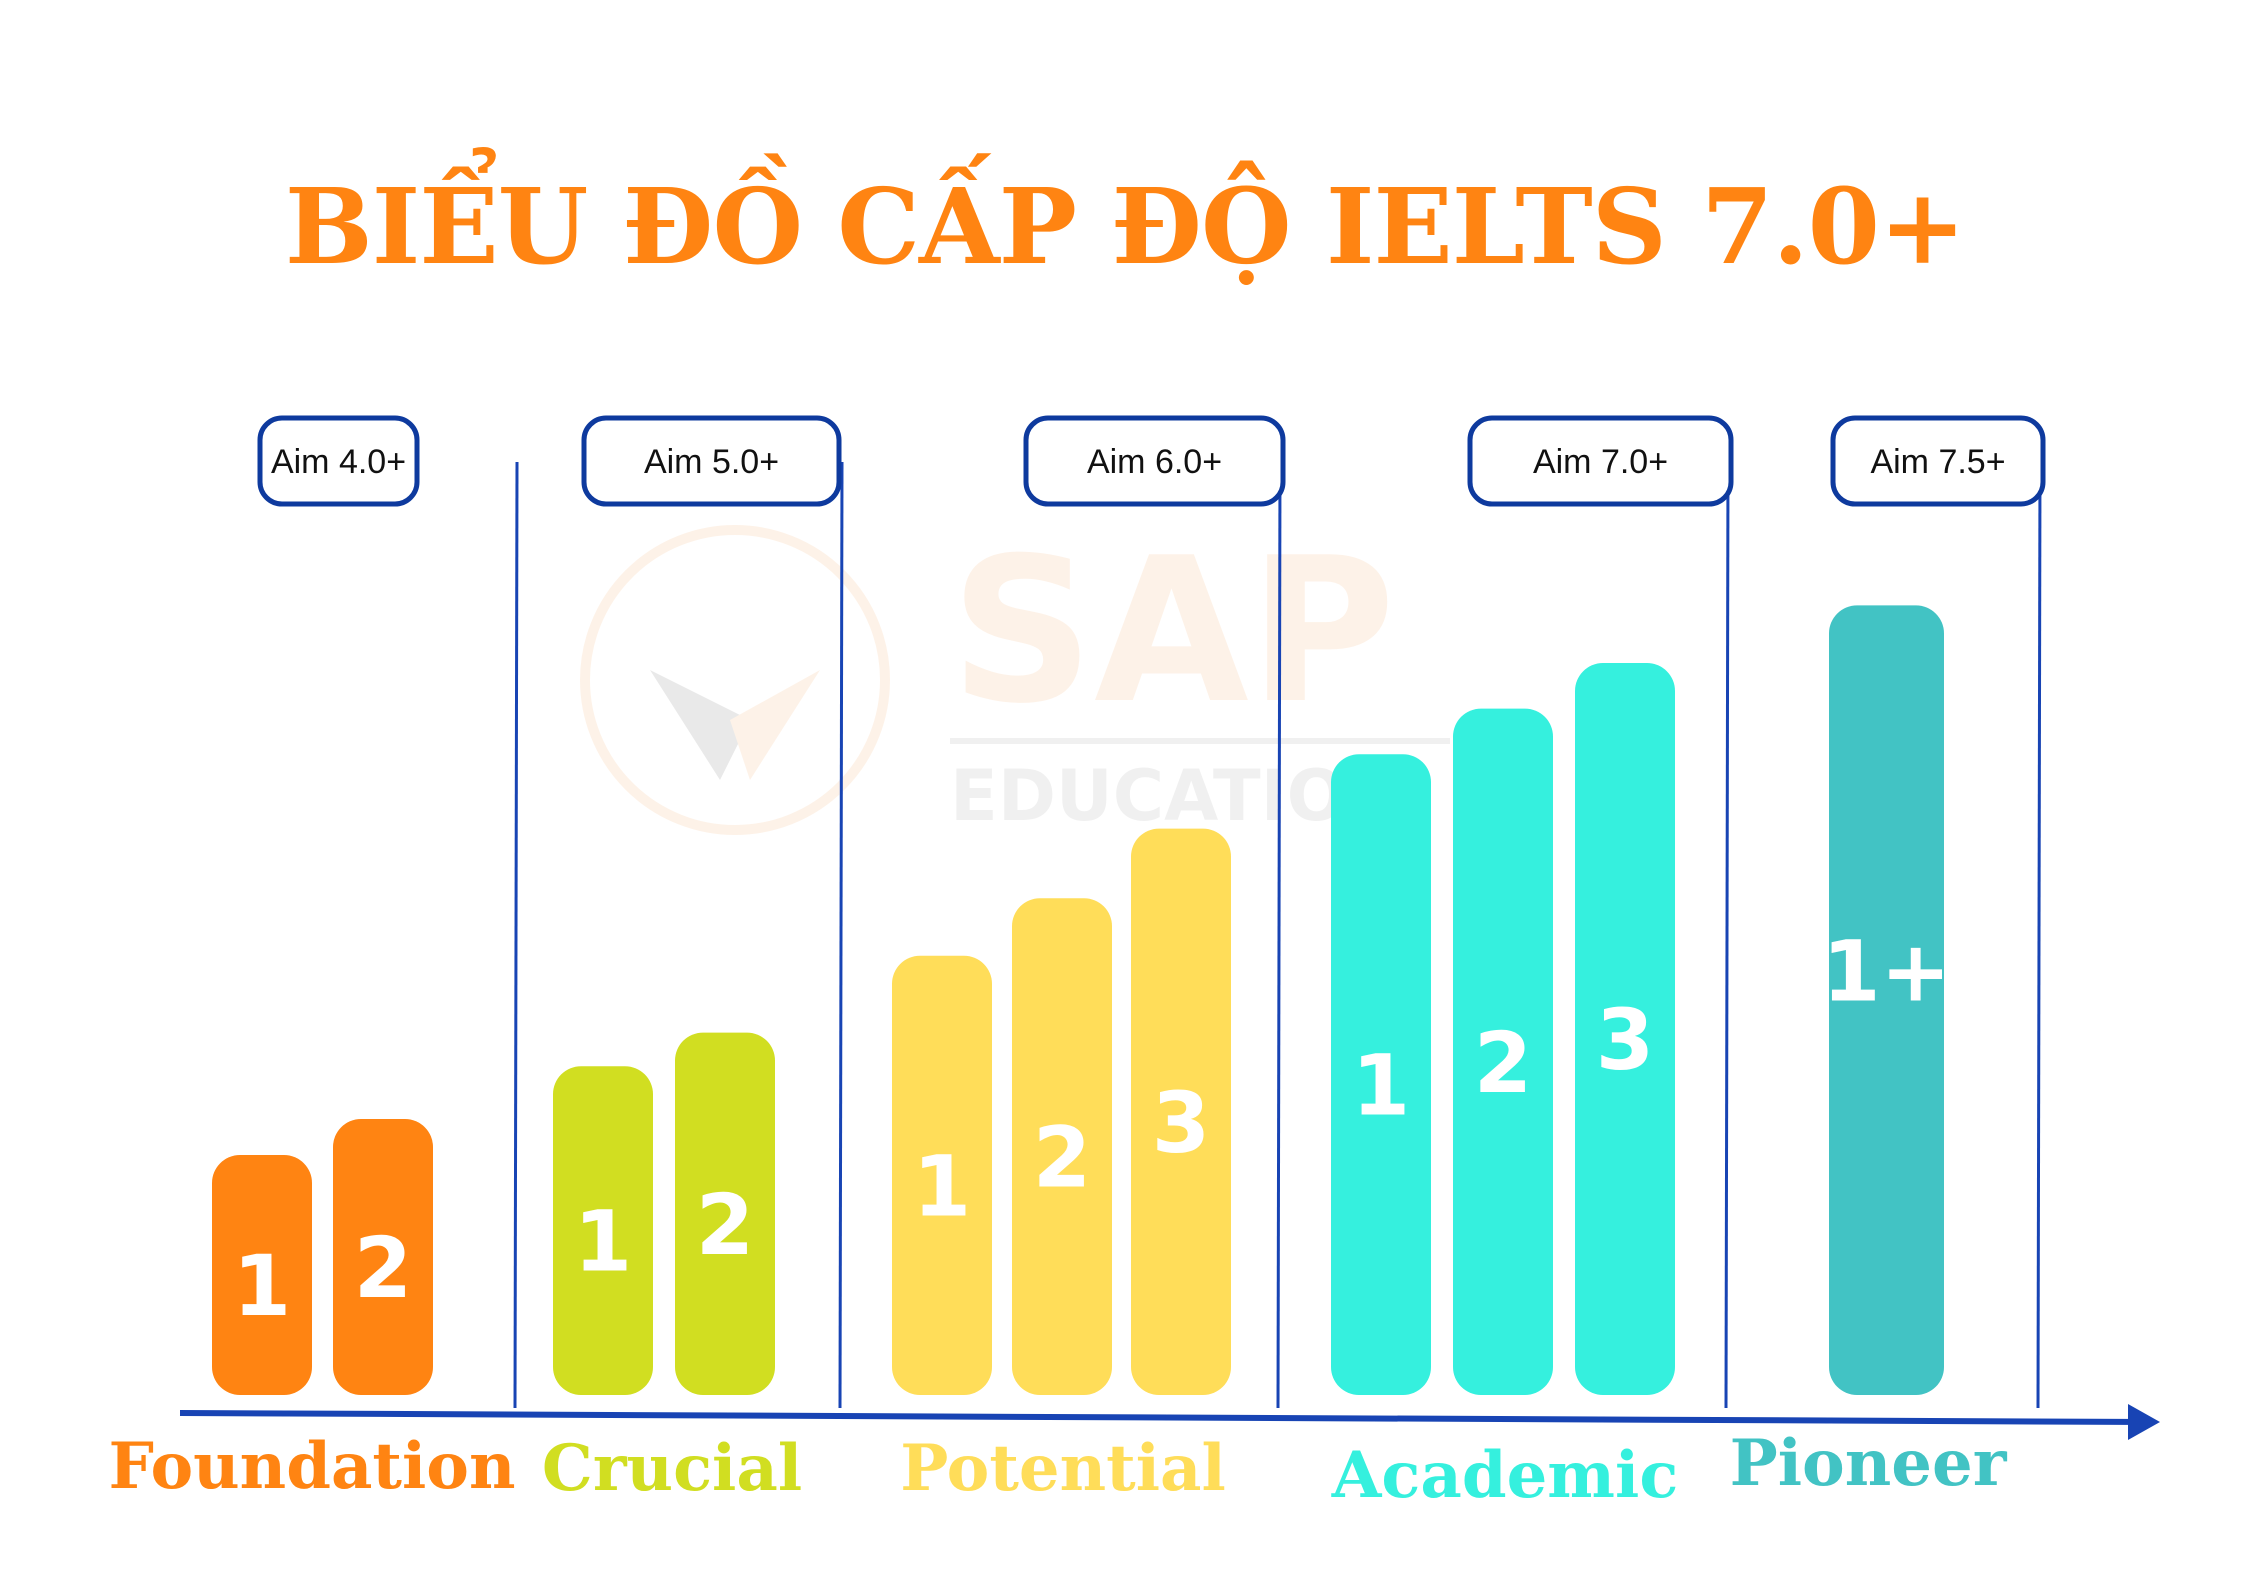 The image size is (2250, 1591). Describe the element at coordinates (1869, 1463) in the screenshot. I see `group-label: Pioneer` at that location.